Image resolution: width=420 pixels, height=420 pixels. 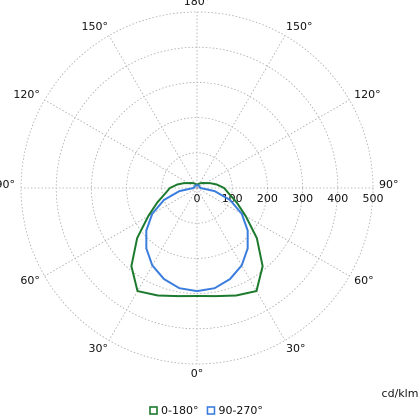 I want to click on r-tick-label: 200, so click(x=267, y=198).